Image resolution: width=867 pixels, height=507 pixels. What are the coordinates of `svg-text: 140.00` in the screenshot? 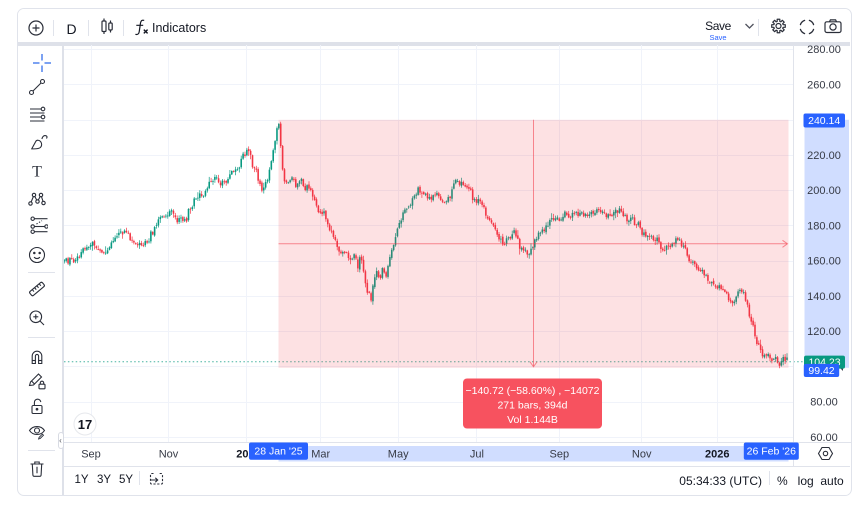 It's located at (824, 297).